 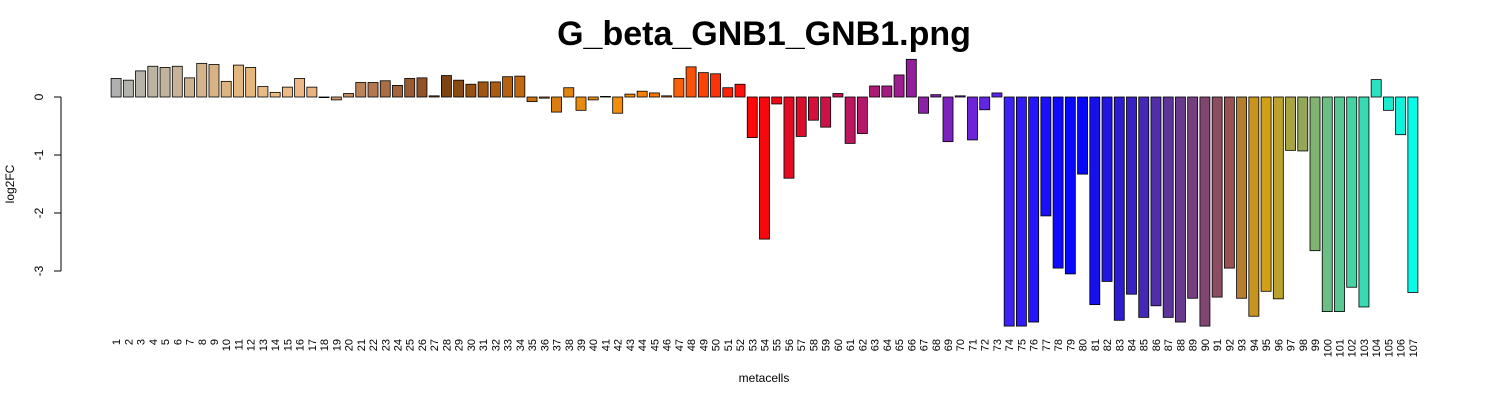 I want to click on x-tick-label: 75, so click(x=1022, y=345).